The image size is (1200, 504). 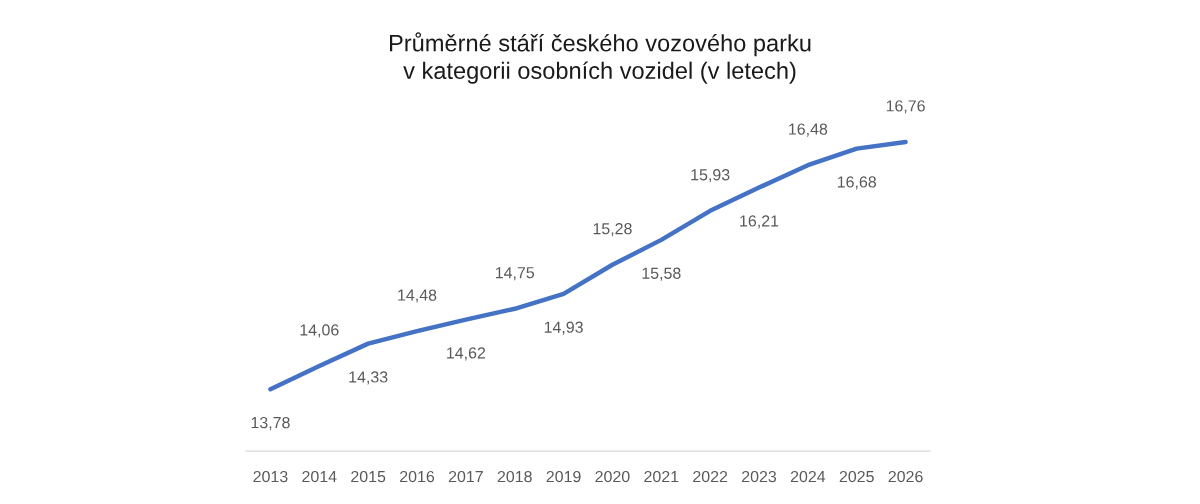 What do you see at coordinates (710, 476) in the screenshot?
I see `x-tick-label: 2022` at bounding box center [710, 476].